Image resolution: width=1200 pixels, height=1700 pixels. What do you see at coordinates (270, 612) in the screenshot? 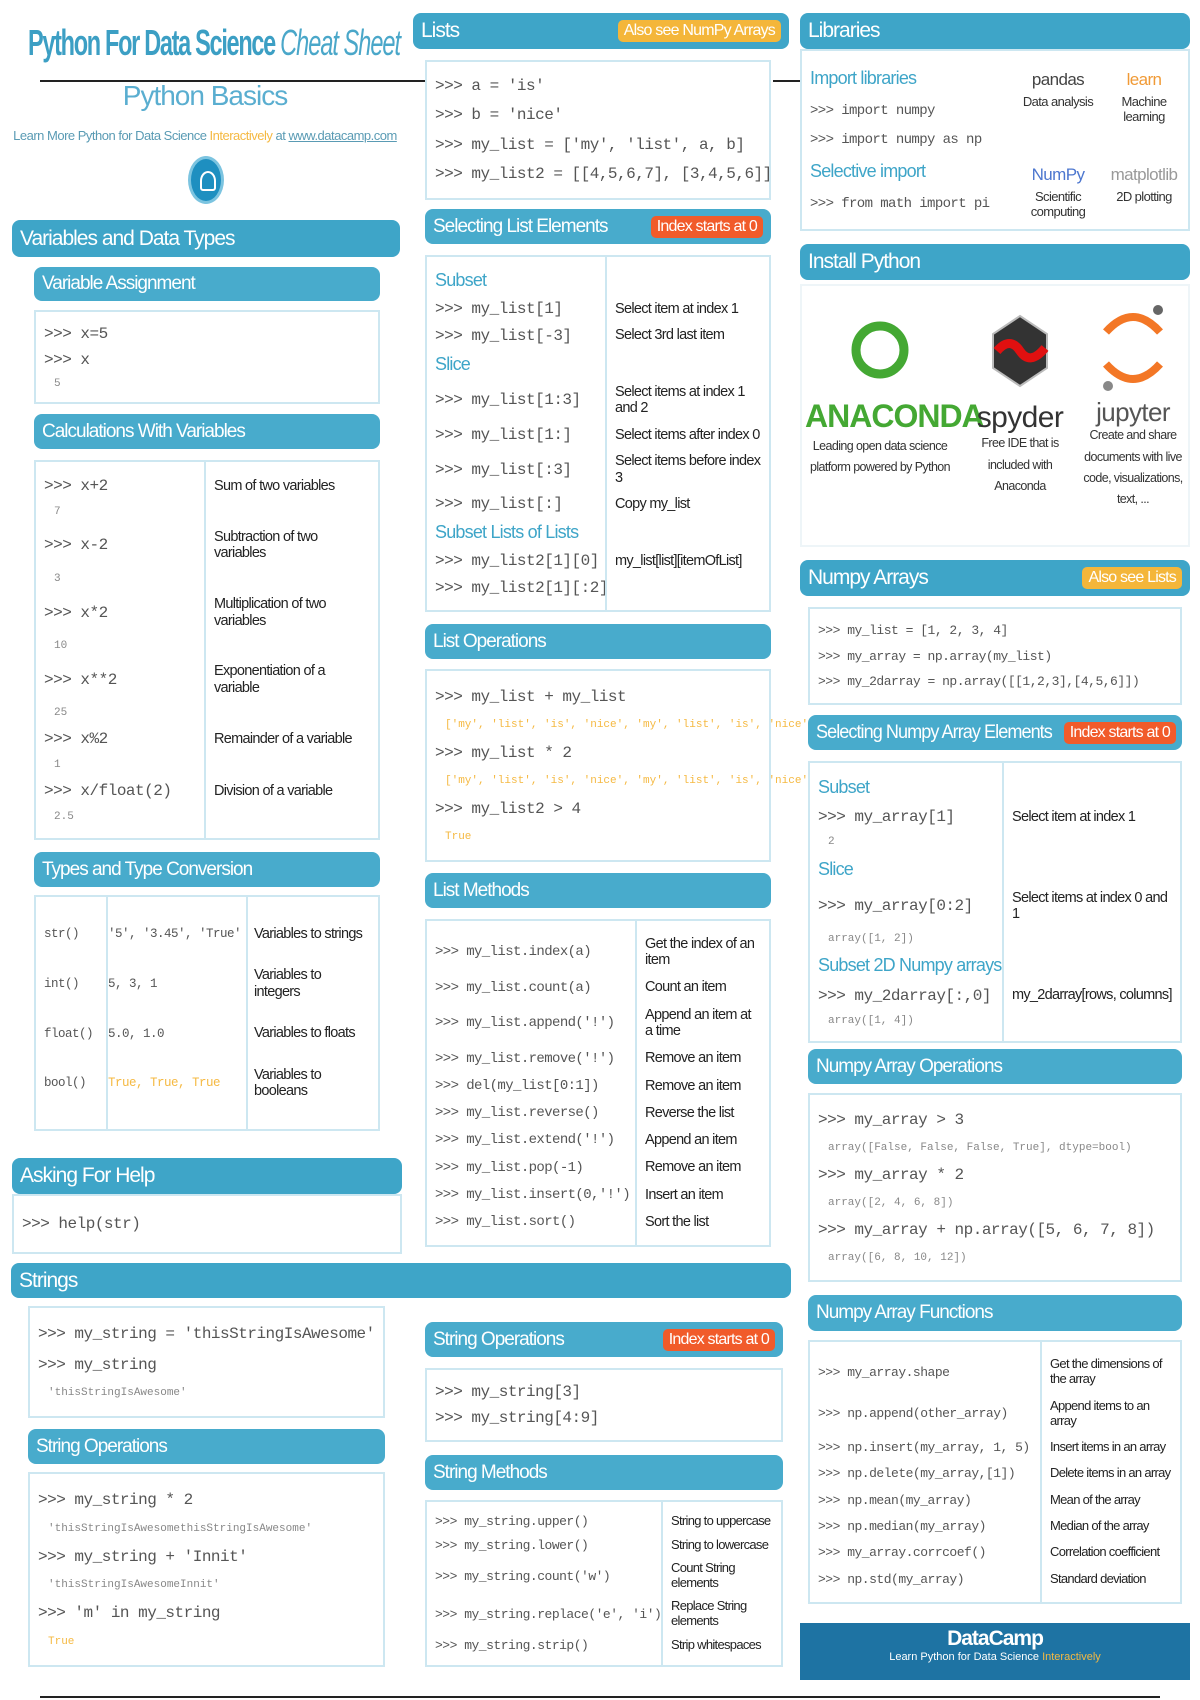
I see `description: Multiplication of two variables` at bounding box center [270, 612].